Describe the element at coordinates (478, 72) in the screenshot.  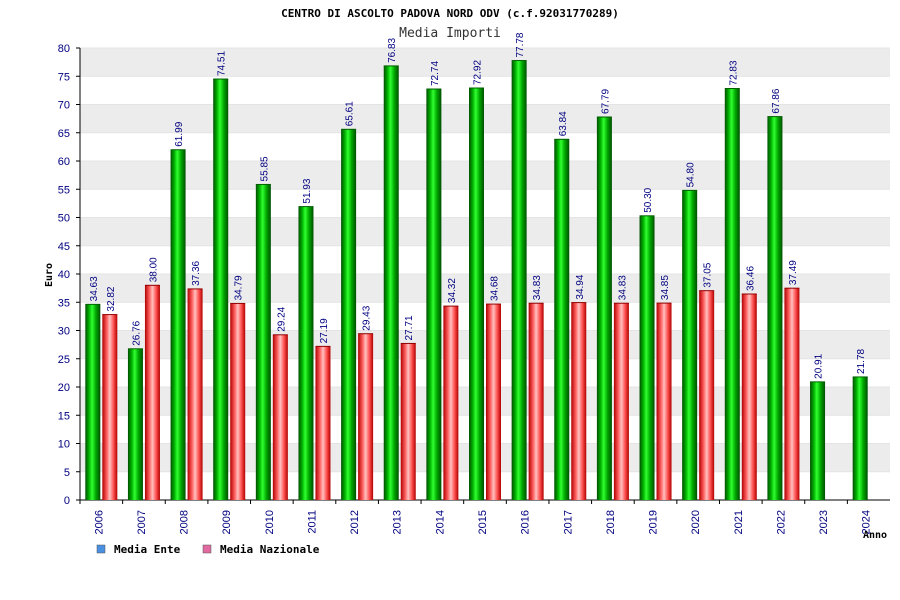
I see `data-label-media-ente: 72.92` at that location.